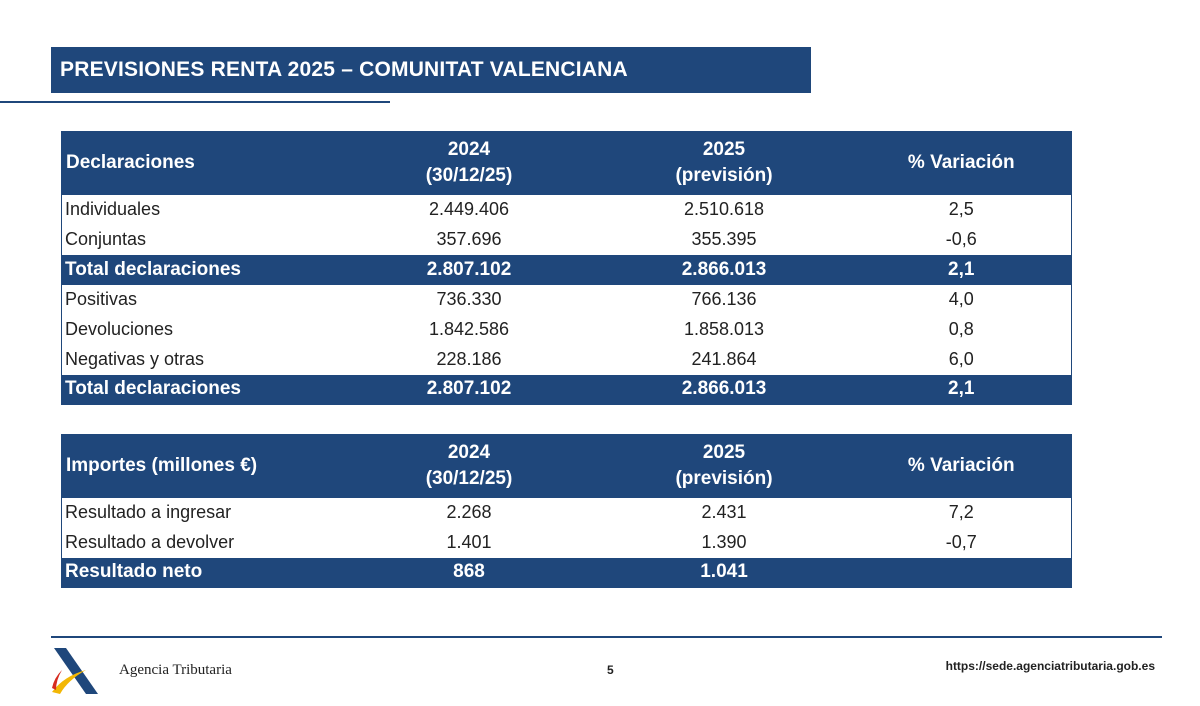 This screenshot has width=1200, height=706. What do you see at coordinates (606, 637) in the screenshot?
I see `footer-divider` at bounding box center [606, 637].